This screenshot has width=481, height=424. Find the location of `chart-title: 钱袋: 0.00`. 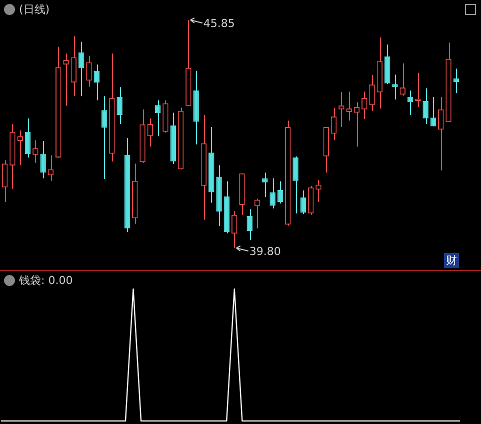

chart-title: 钱袋: 0.00 is located at coordinates (46, 280).